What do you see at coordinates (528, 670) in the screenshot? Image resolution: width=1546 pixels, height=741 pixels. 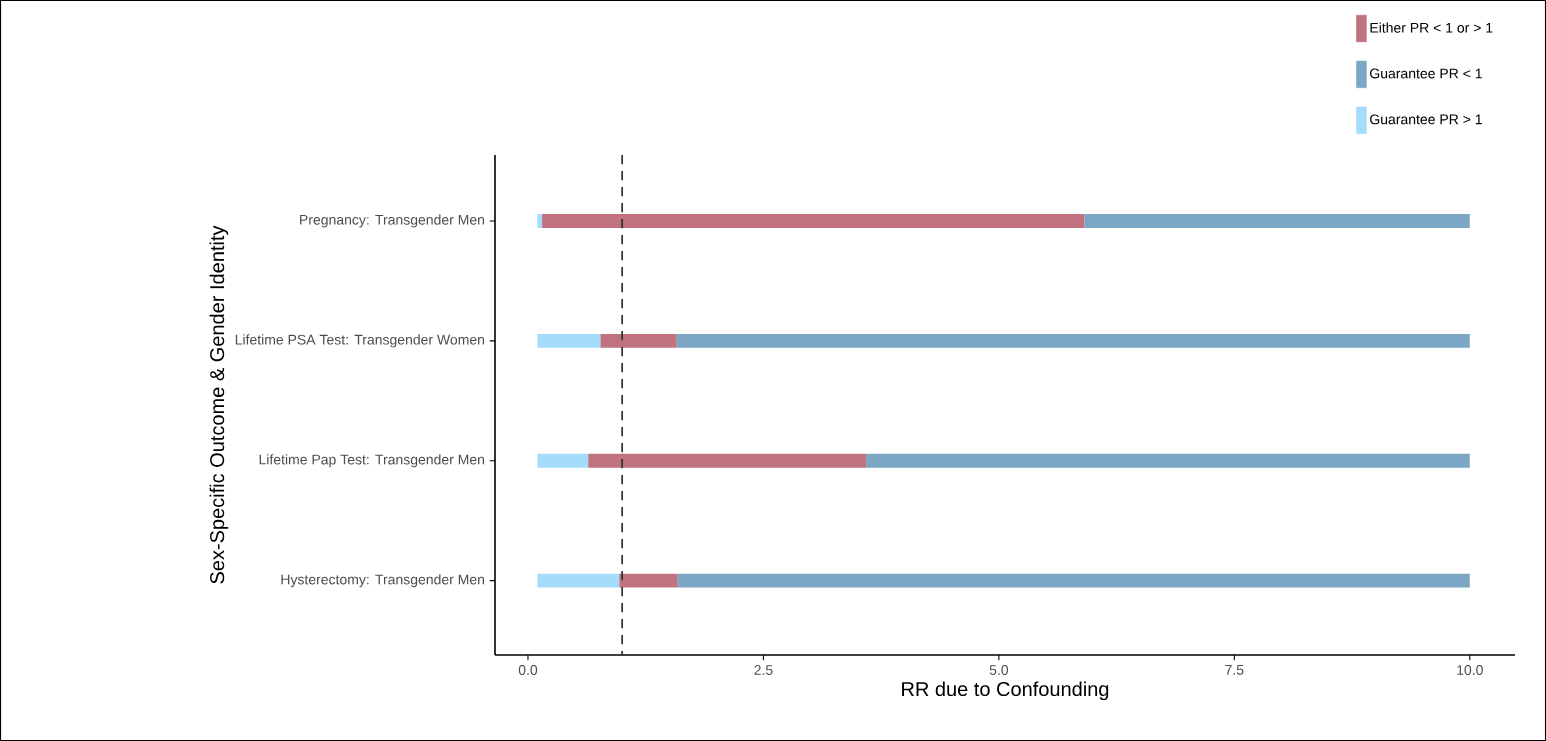 I see `x-tick-label: 0.0` at bounding box center [528, 670].